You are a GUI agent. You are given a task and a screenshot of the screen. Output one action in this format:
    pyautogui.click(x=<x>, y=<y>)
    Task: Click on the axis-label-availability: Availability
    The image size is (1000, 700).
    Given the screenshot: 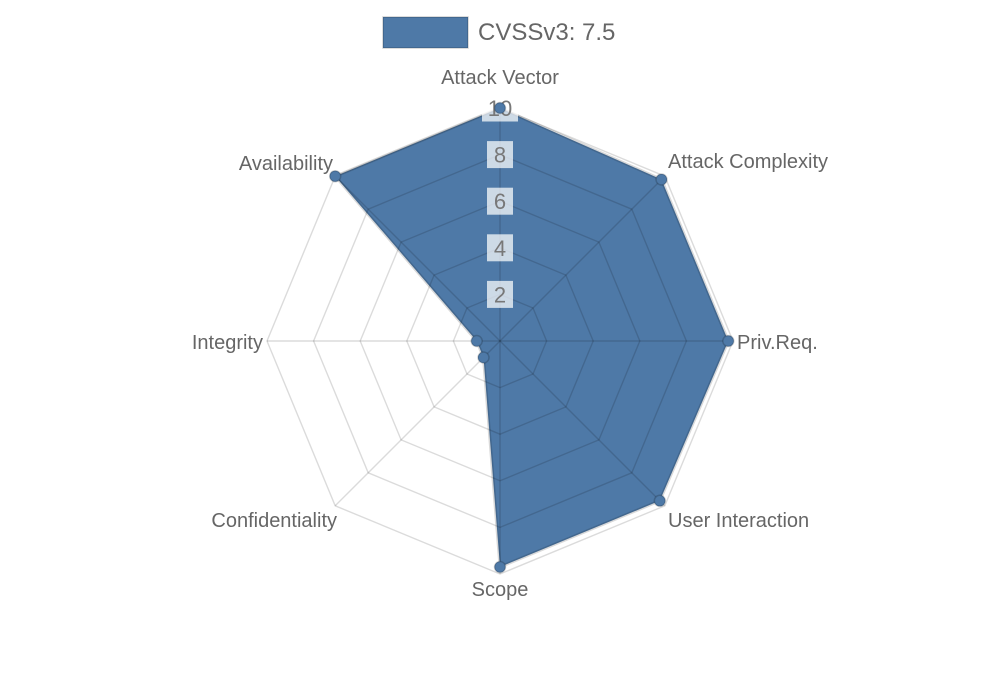 What is the action you would take?
    pyautogui.click(x=286, y=164)
    